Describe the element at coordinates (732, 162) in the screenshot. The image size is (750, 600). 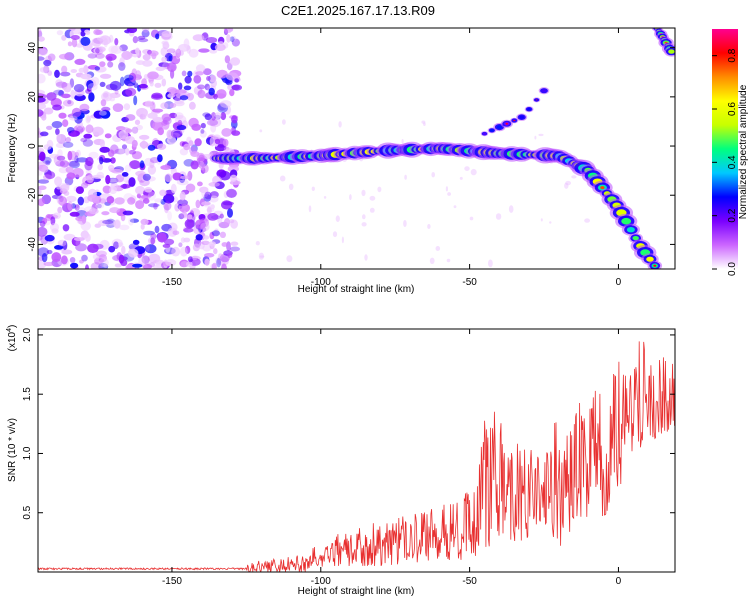
I see `colorbar-tick-label: 0.4` at that location.